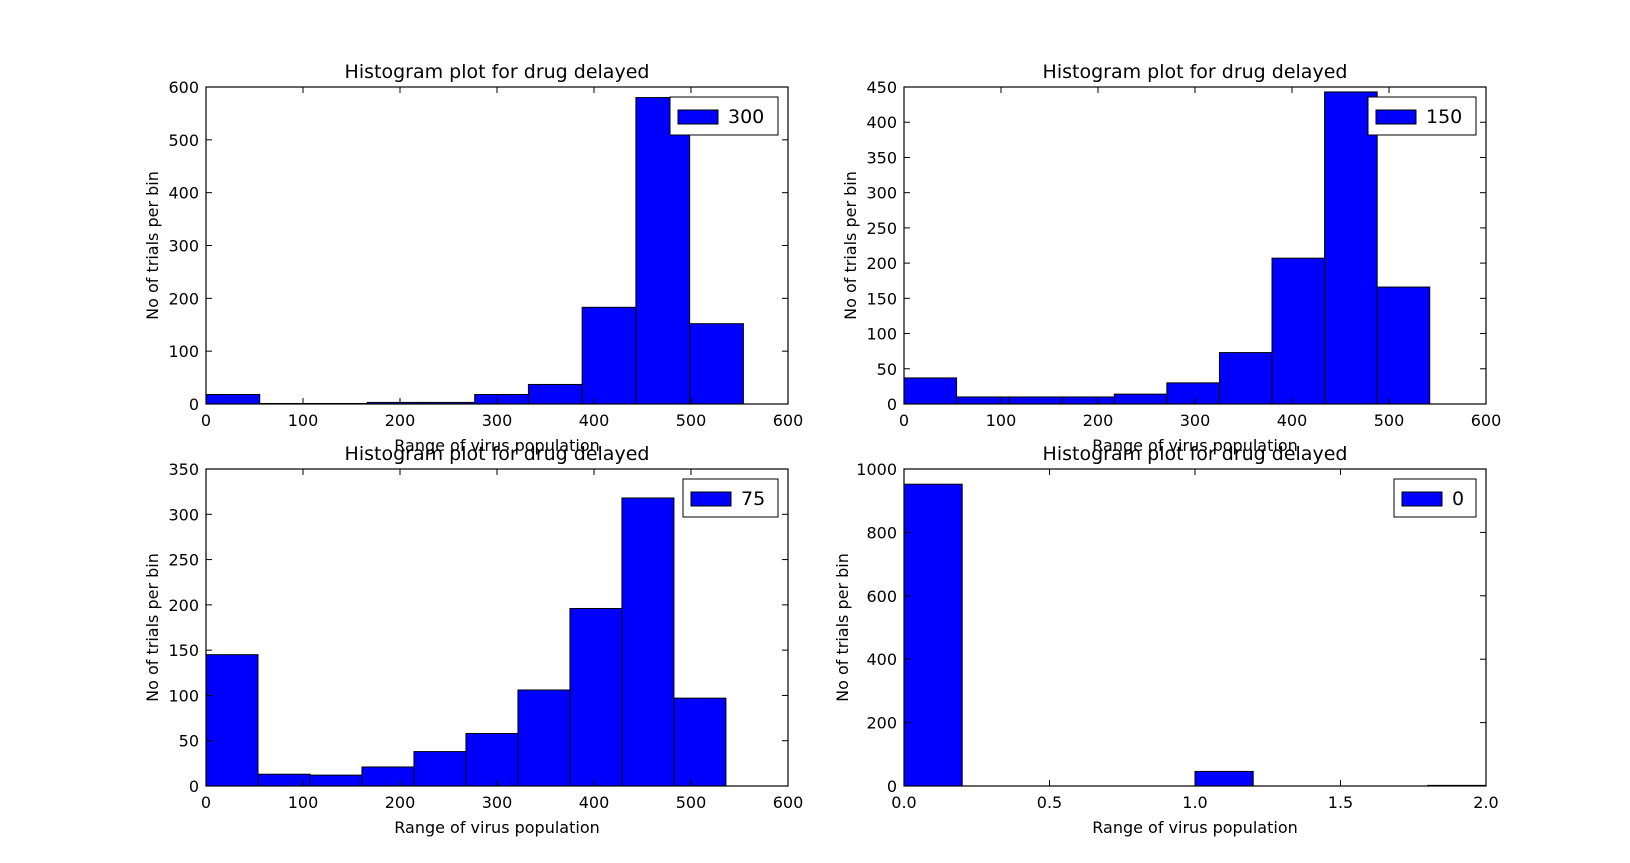  What do you see at coordinates (881, 532) in the screenshot?
I see `y-tick-label: 800` at bounding box center [881, 532].